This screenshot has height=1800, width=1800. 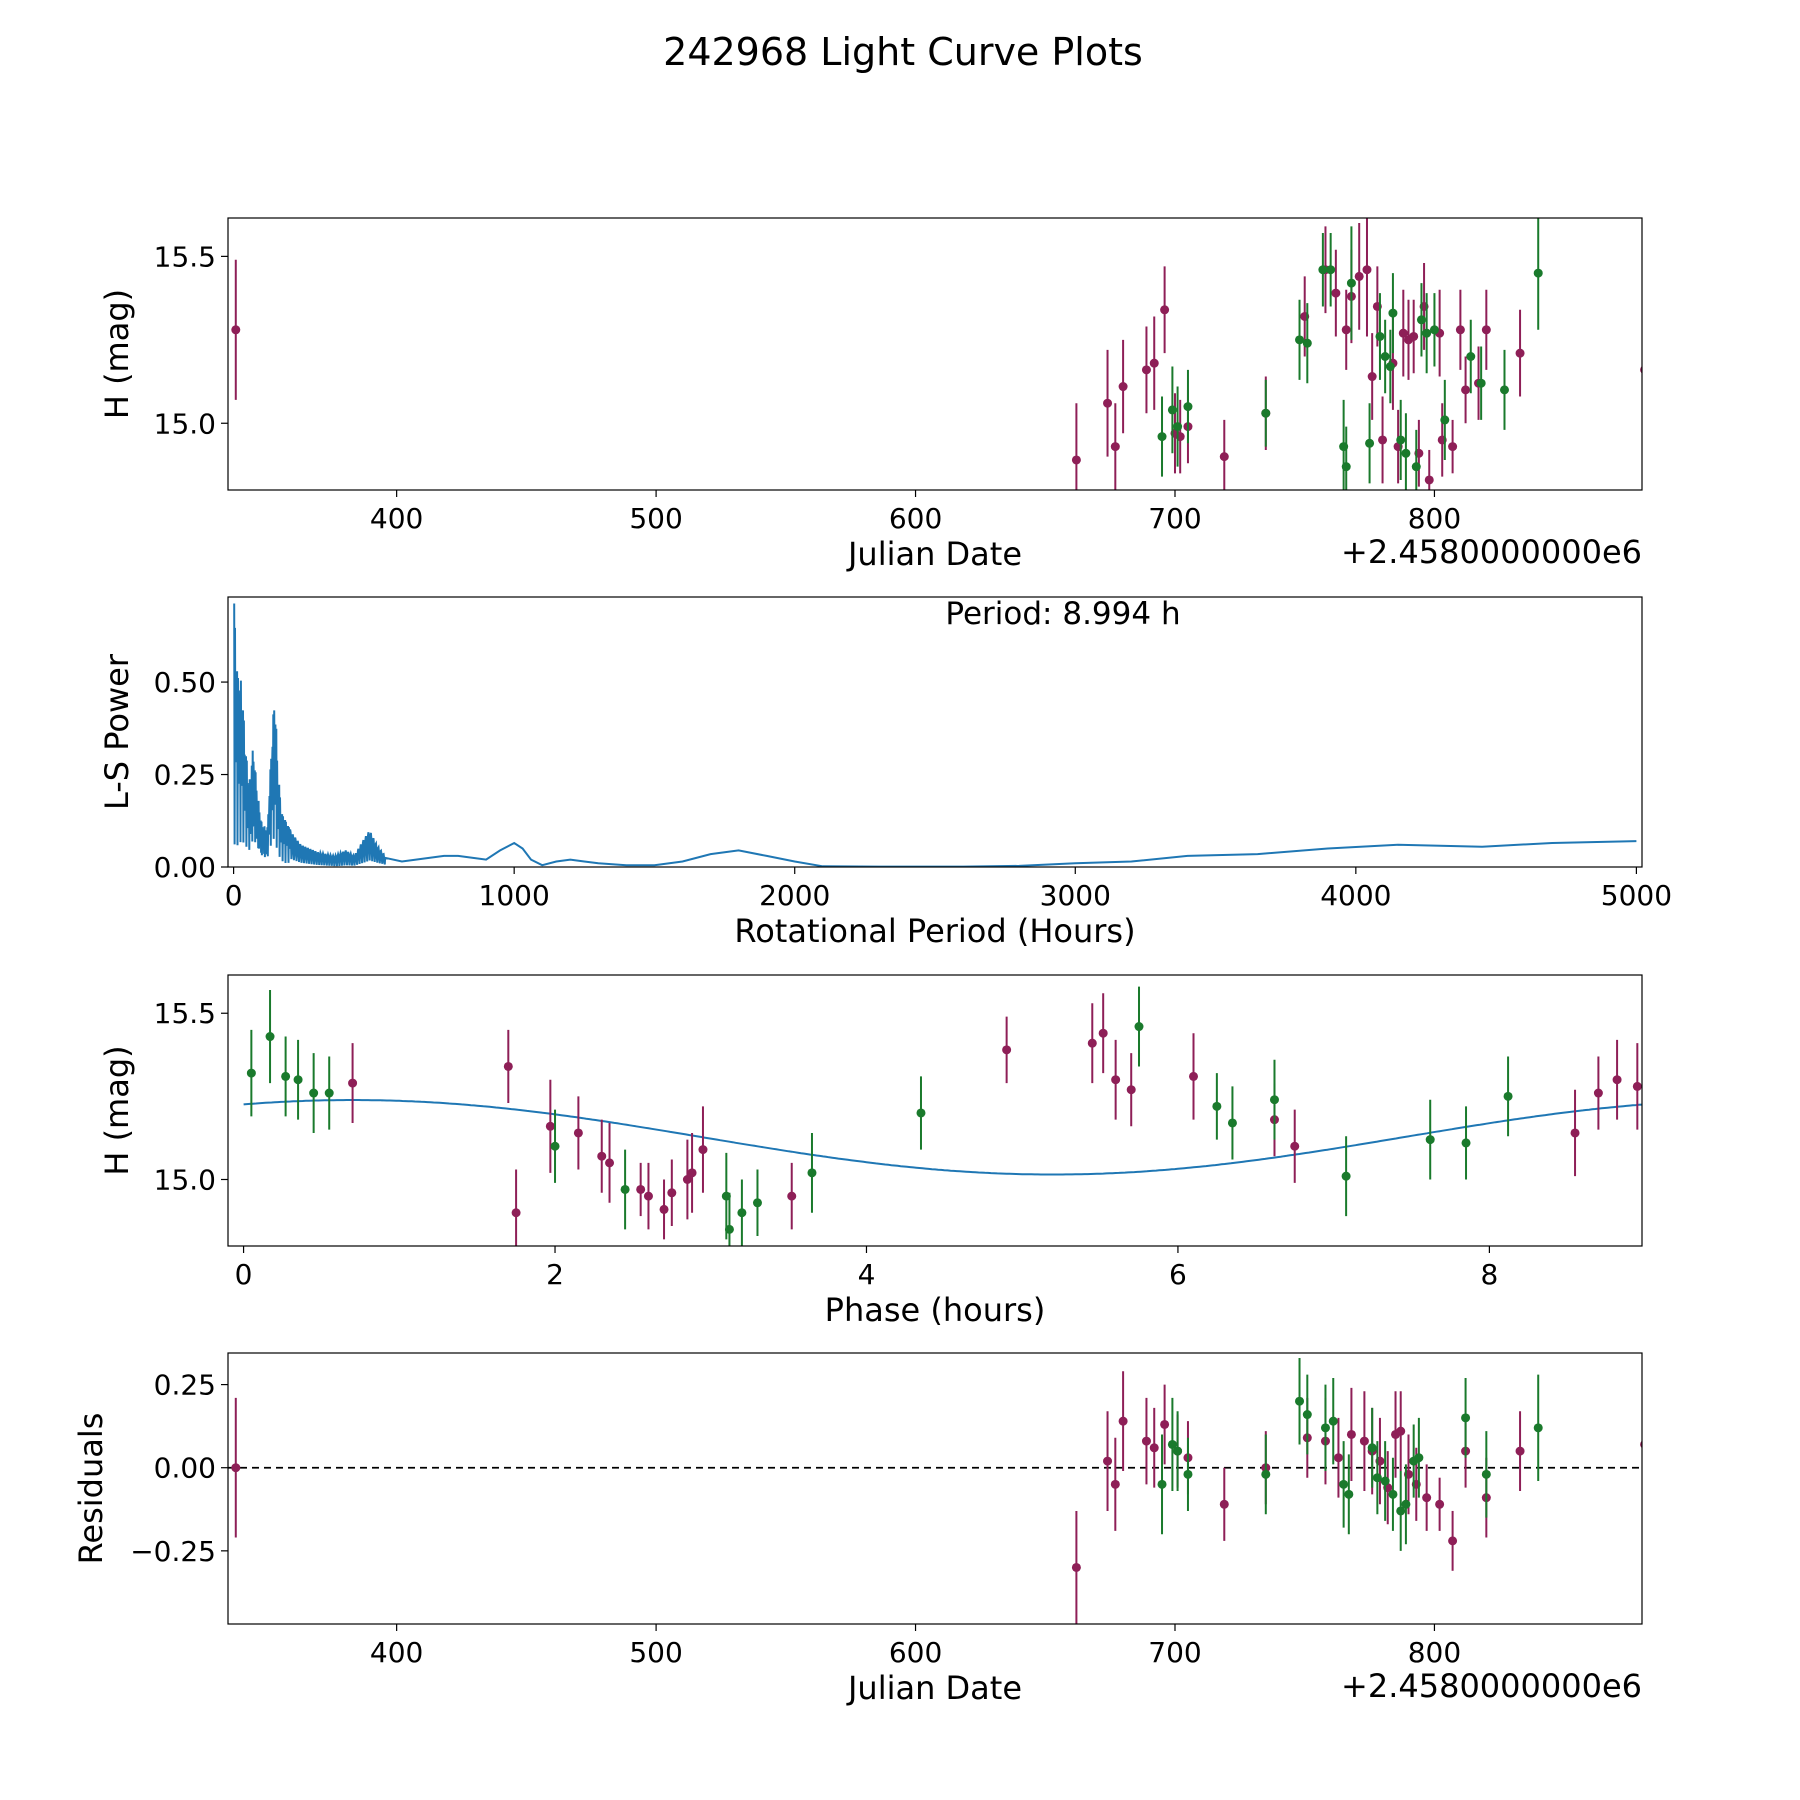 What do you see at coordinates (1355, 895) in the screenshot?
I see `periodogram-xtick-label: 4000` at bounding box center [1355, 895].